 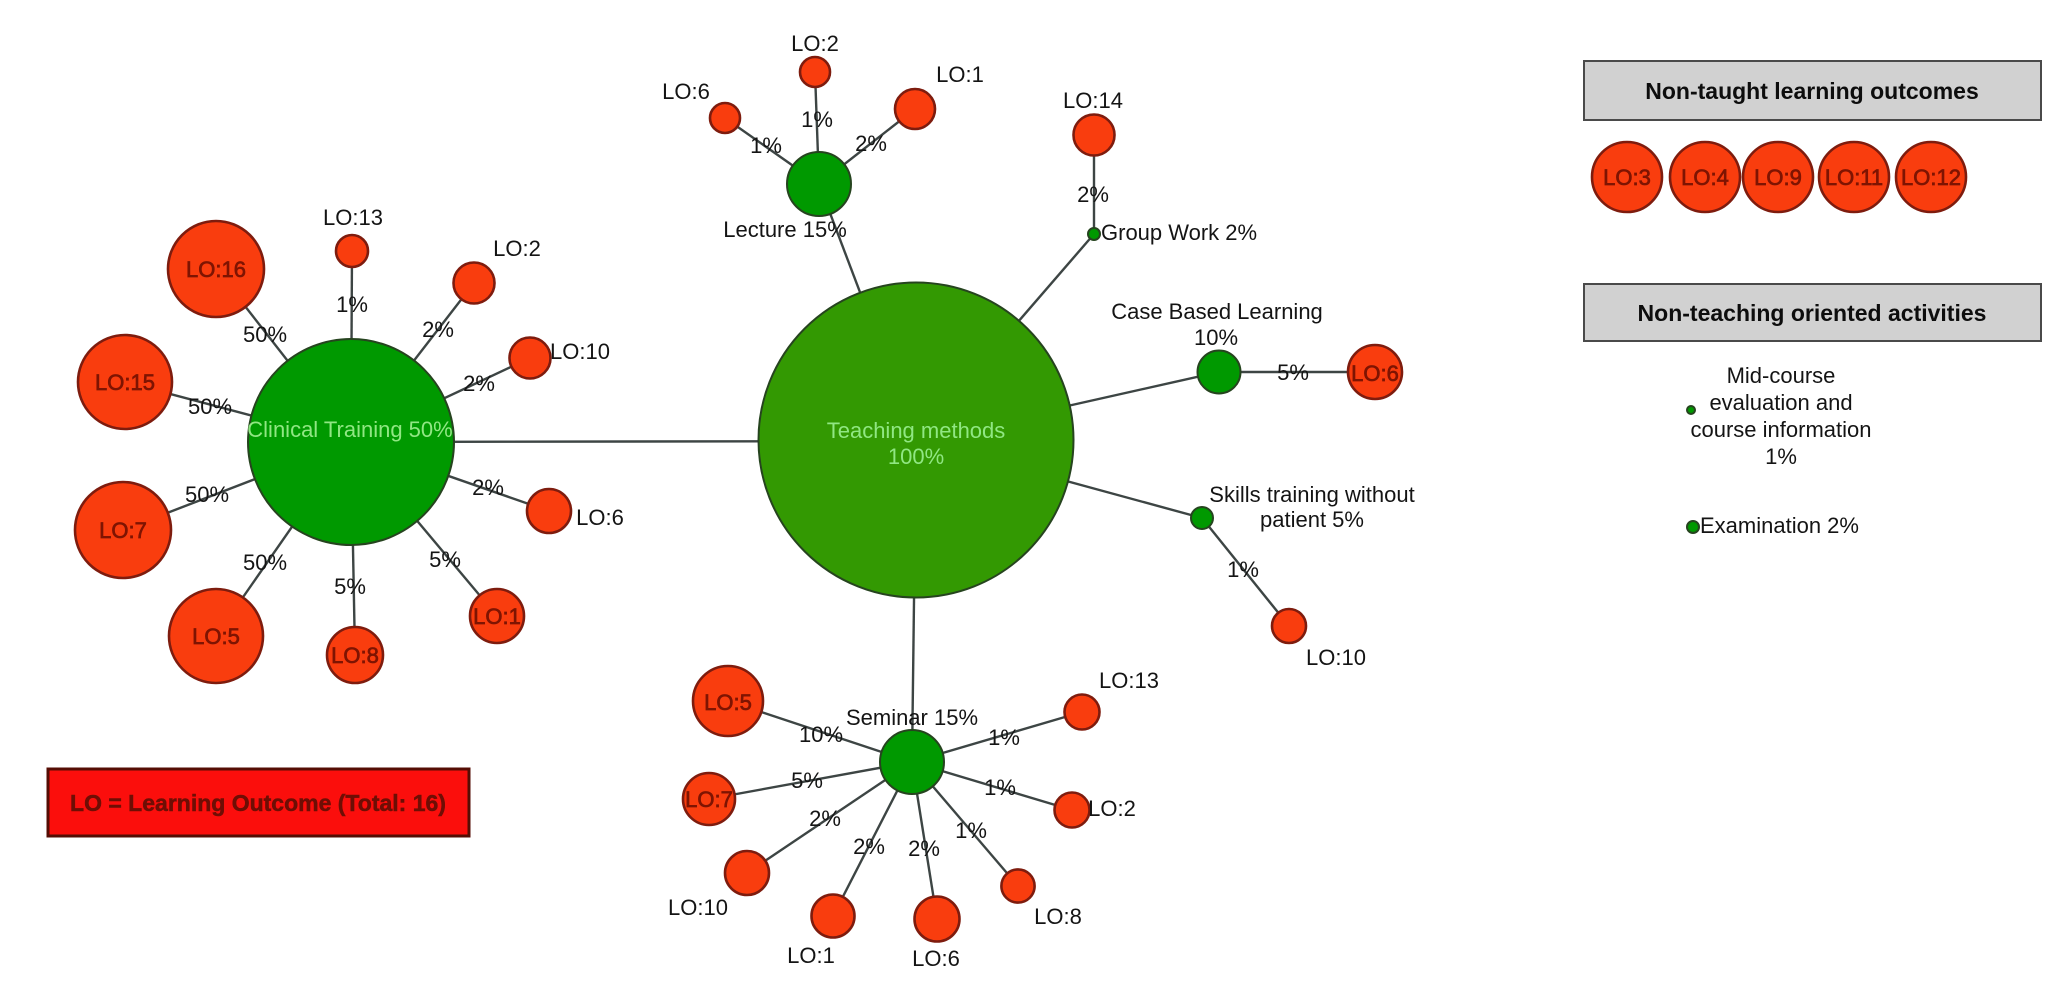 What do you see at coordinates (1931, 177) in the screenshot?
I see `svg-text: LO:12` at bounding box center [1931, 177].